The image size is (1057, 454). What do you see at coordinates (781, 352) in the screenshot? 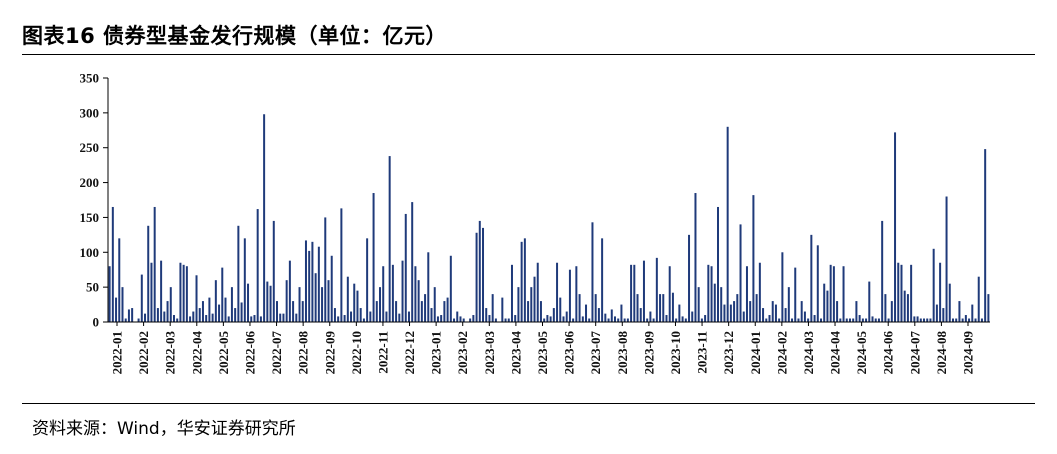
I see `x-tick-label: 2024-02` at bounding box center [781, 352].